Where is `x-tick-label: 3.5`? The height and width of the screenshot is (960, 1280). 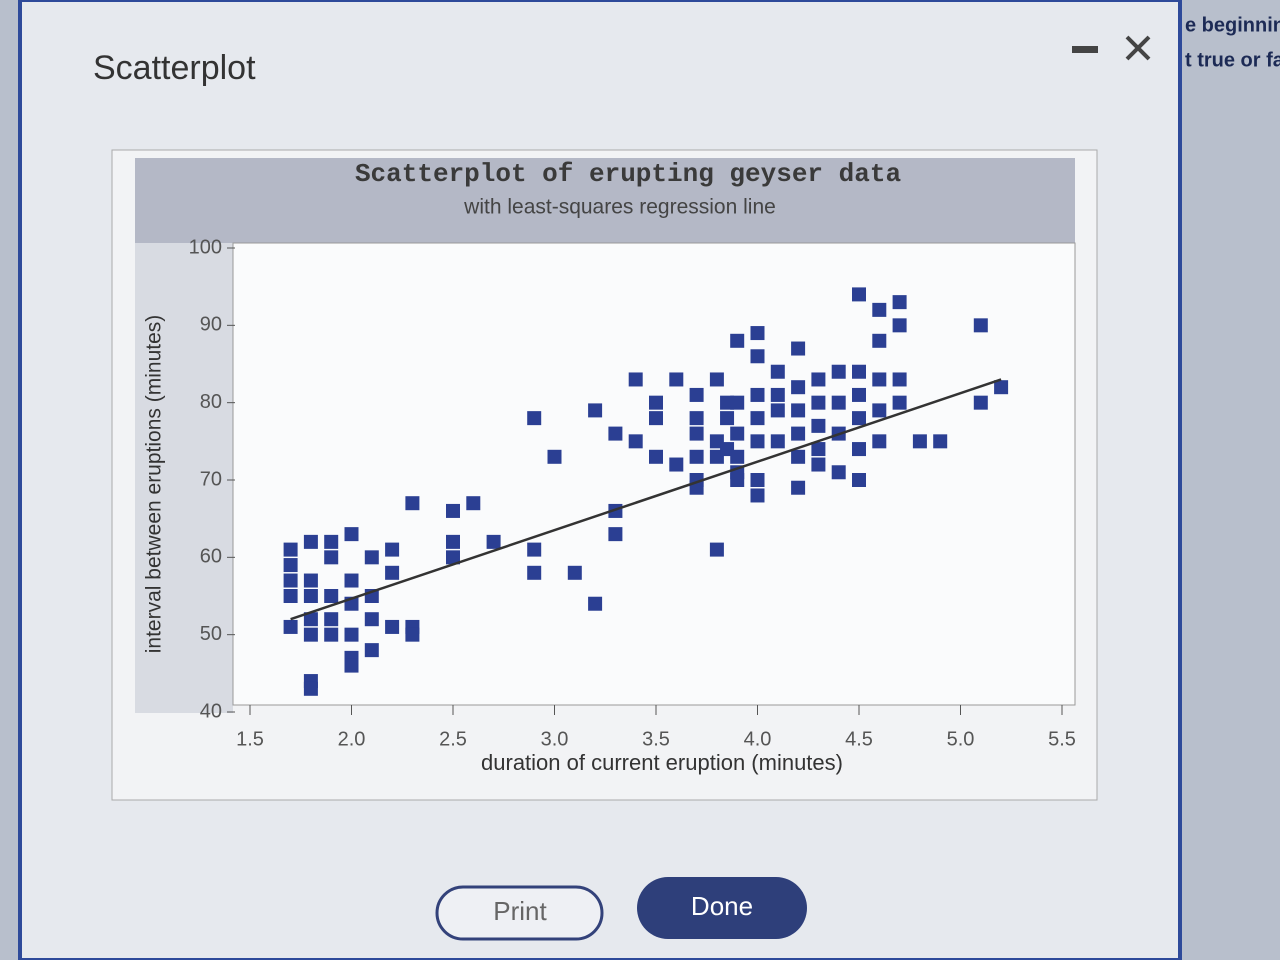
x-tick-label: 3.5 is located at coordinates (656, 739).